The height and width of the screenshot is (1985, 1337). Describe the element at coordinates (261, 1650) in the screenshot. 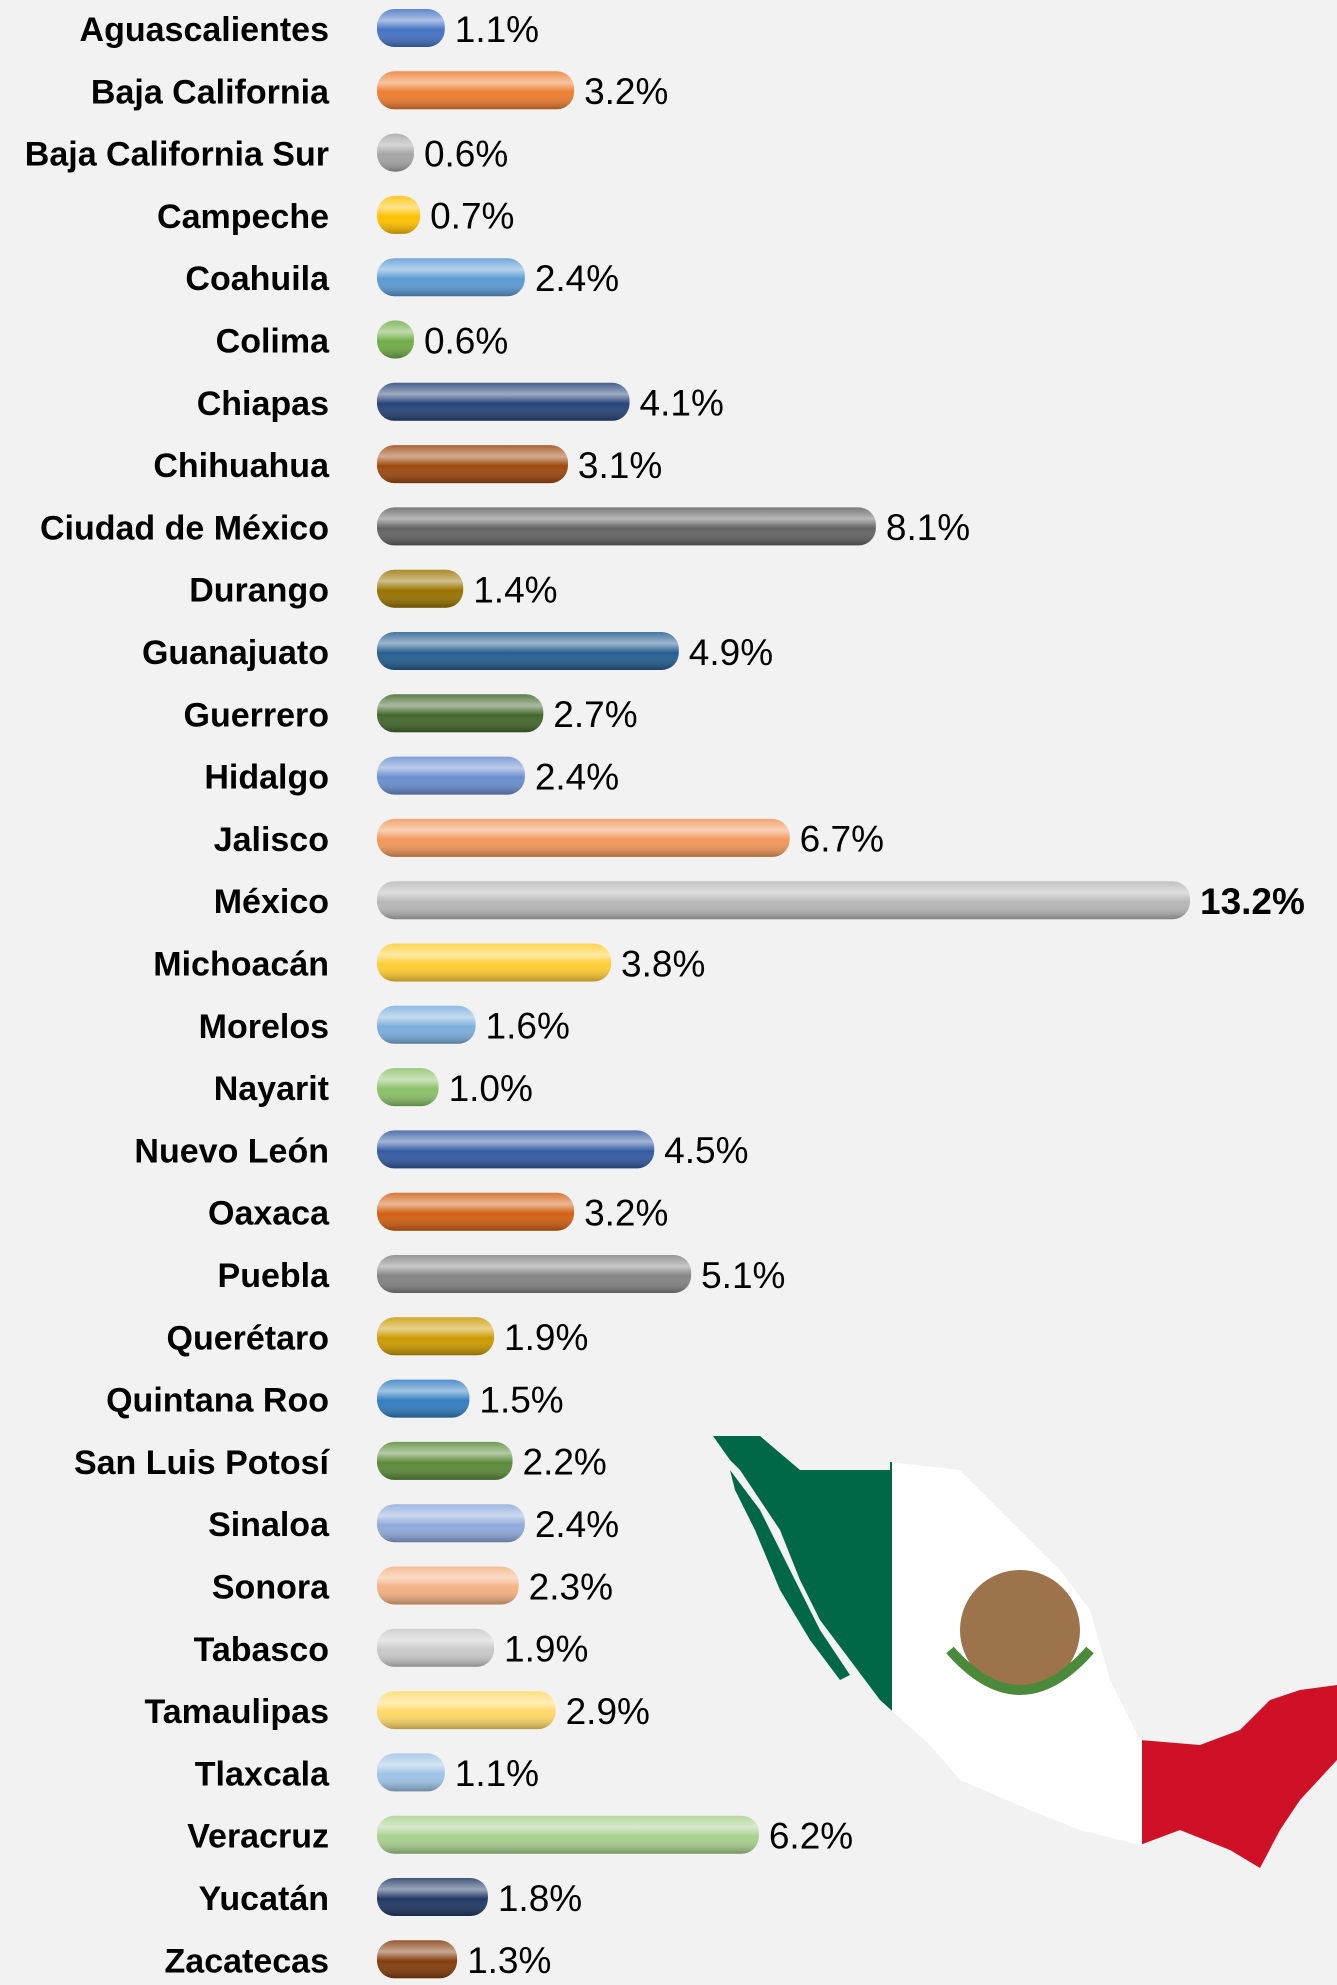

I see `category-label: Tabasco` at that location.